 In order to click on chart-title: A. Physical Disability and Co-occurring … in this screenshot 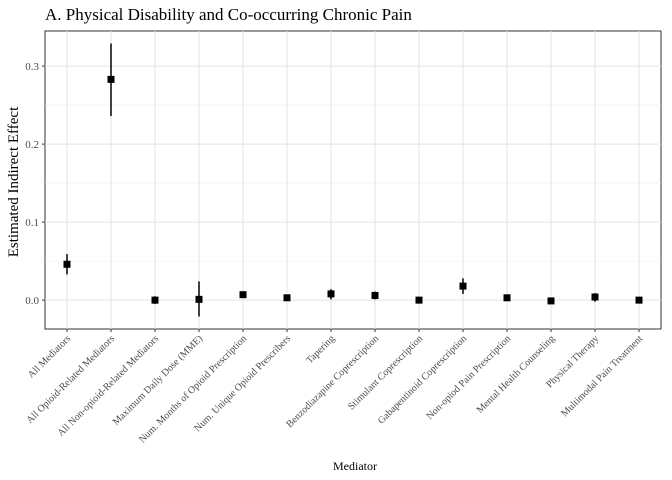, I will do `click(228, 14)`.